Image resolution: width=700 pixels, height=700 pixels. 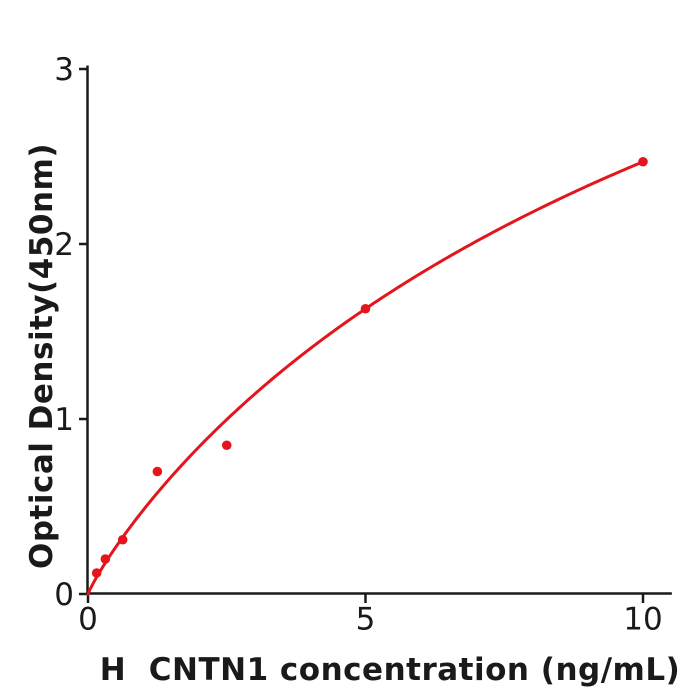 I want to click on x-tick-label: 5, so click(x=366, y=619).